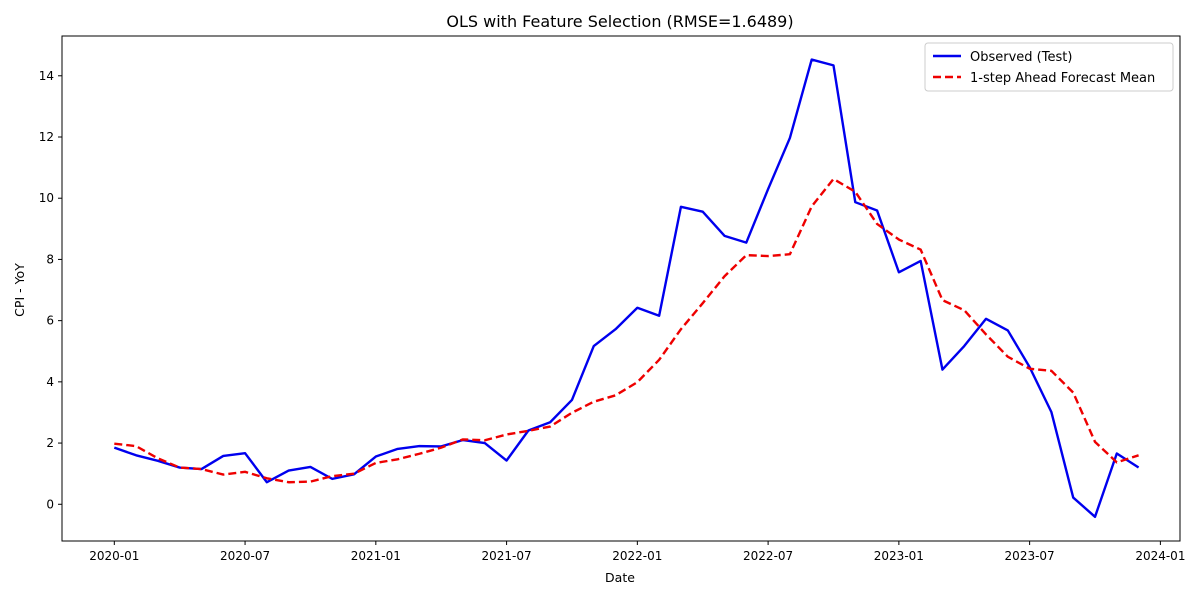  I want to click on y-tick-label: 4, so click(50, 382).